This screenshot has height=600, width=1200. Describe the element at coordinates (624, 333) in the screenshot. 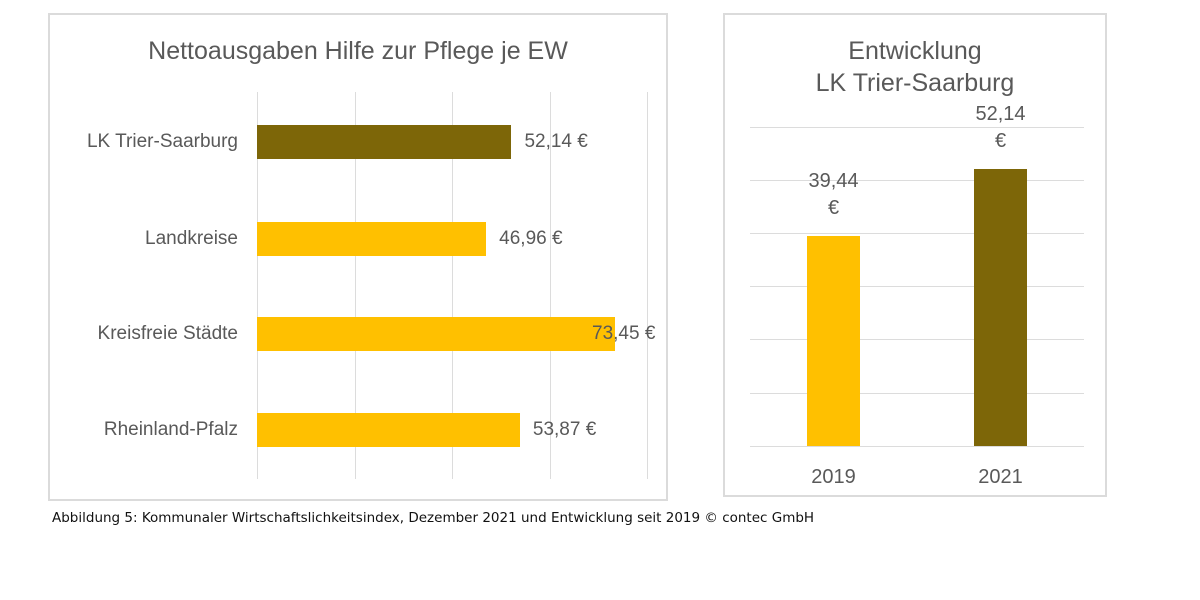

I see `value-label-kreisfreie-st-dte: 73,45 €` at that location.